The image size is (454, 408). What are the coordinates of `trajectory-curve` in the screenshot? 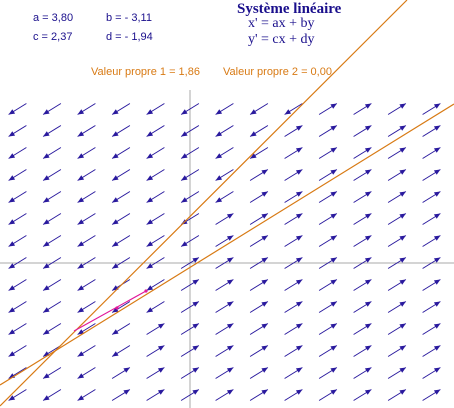 It's located at (110, 311).